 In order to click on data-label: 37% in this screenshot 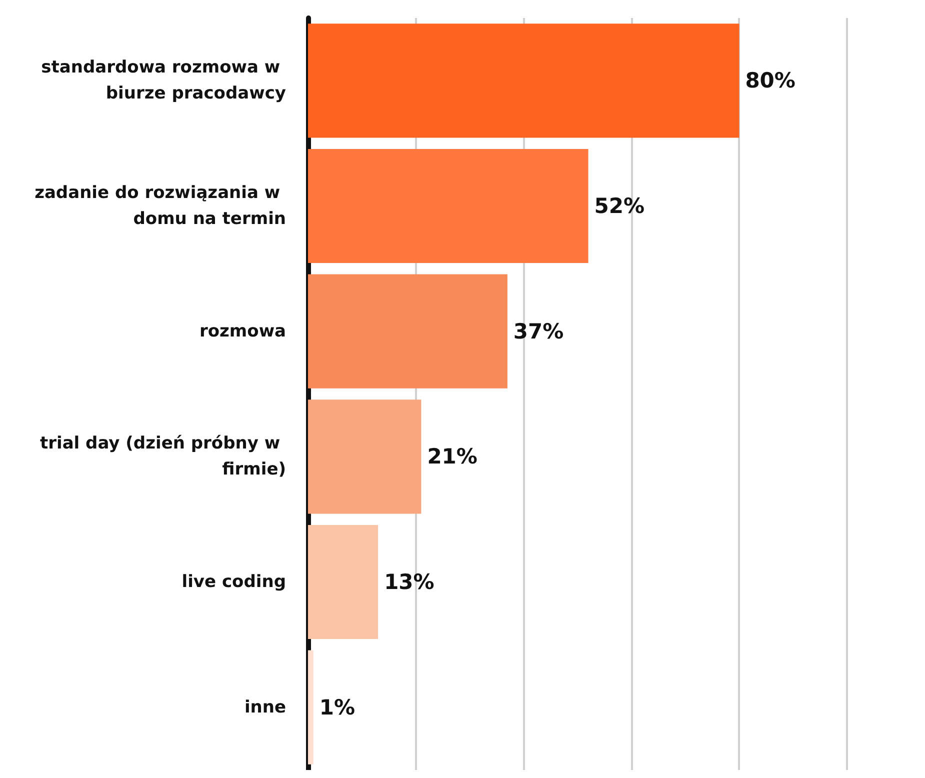, I will do `click(538, 331)`.